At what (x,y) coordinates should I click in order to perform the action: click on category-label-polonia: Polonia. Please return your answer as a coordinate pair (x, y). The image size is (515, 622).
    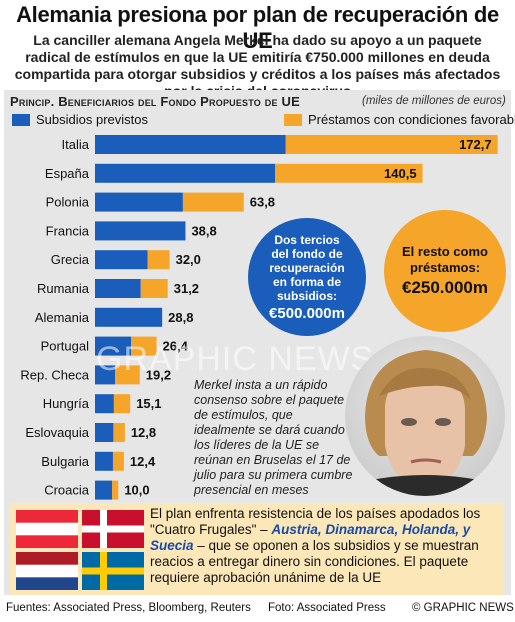
    Looking at the image, I should click on (68, 202).